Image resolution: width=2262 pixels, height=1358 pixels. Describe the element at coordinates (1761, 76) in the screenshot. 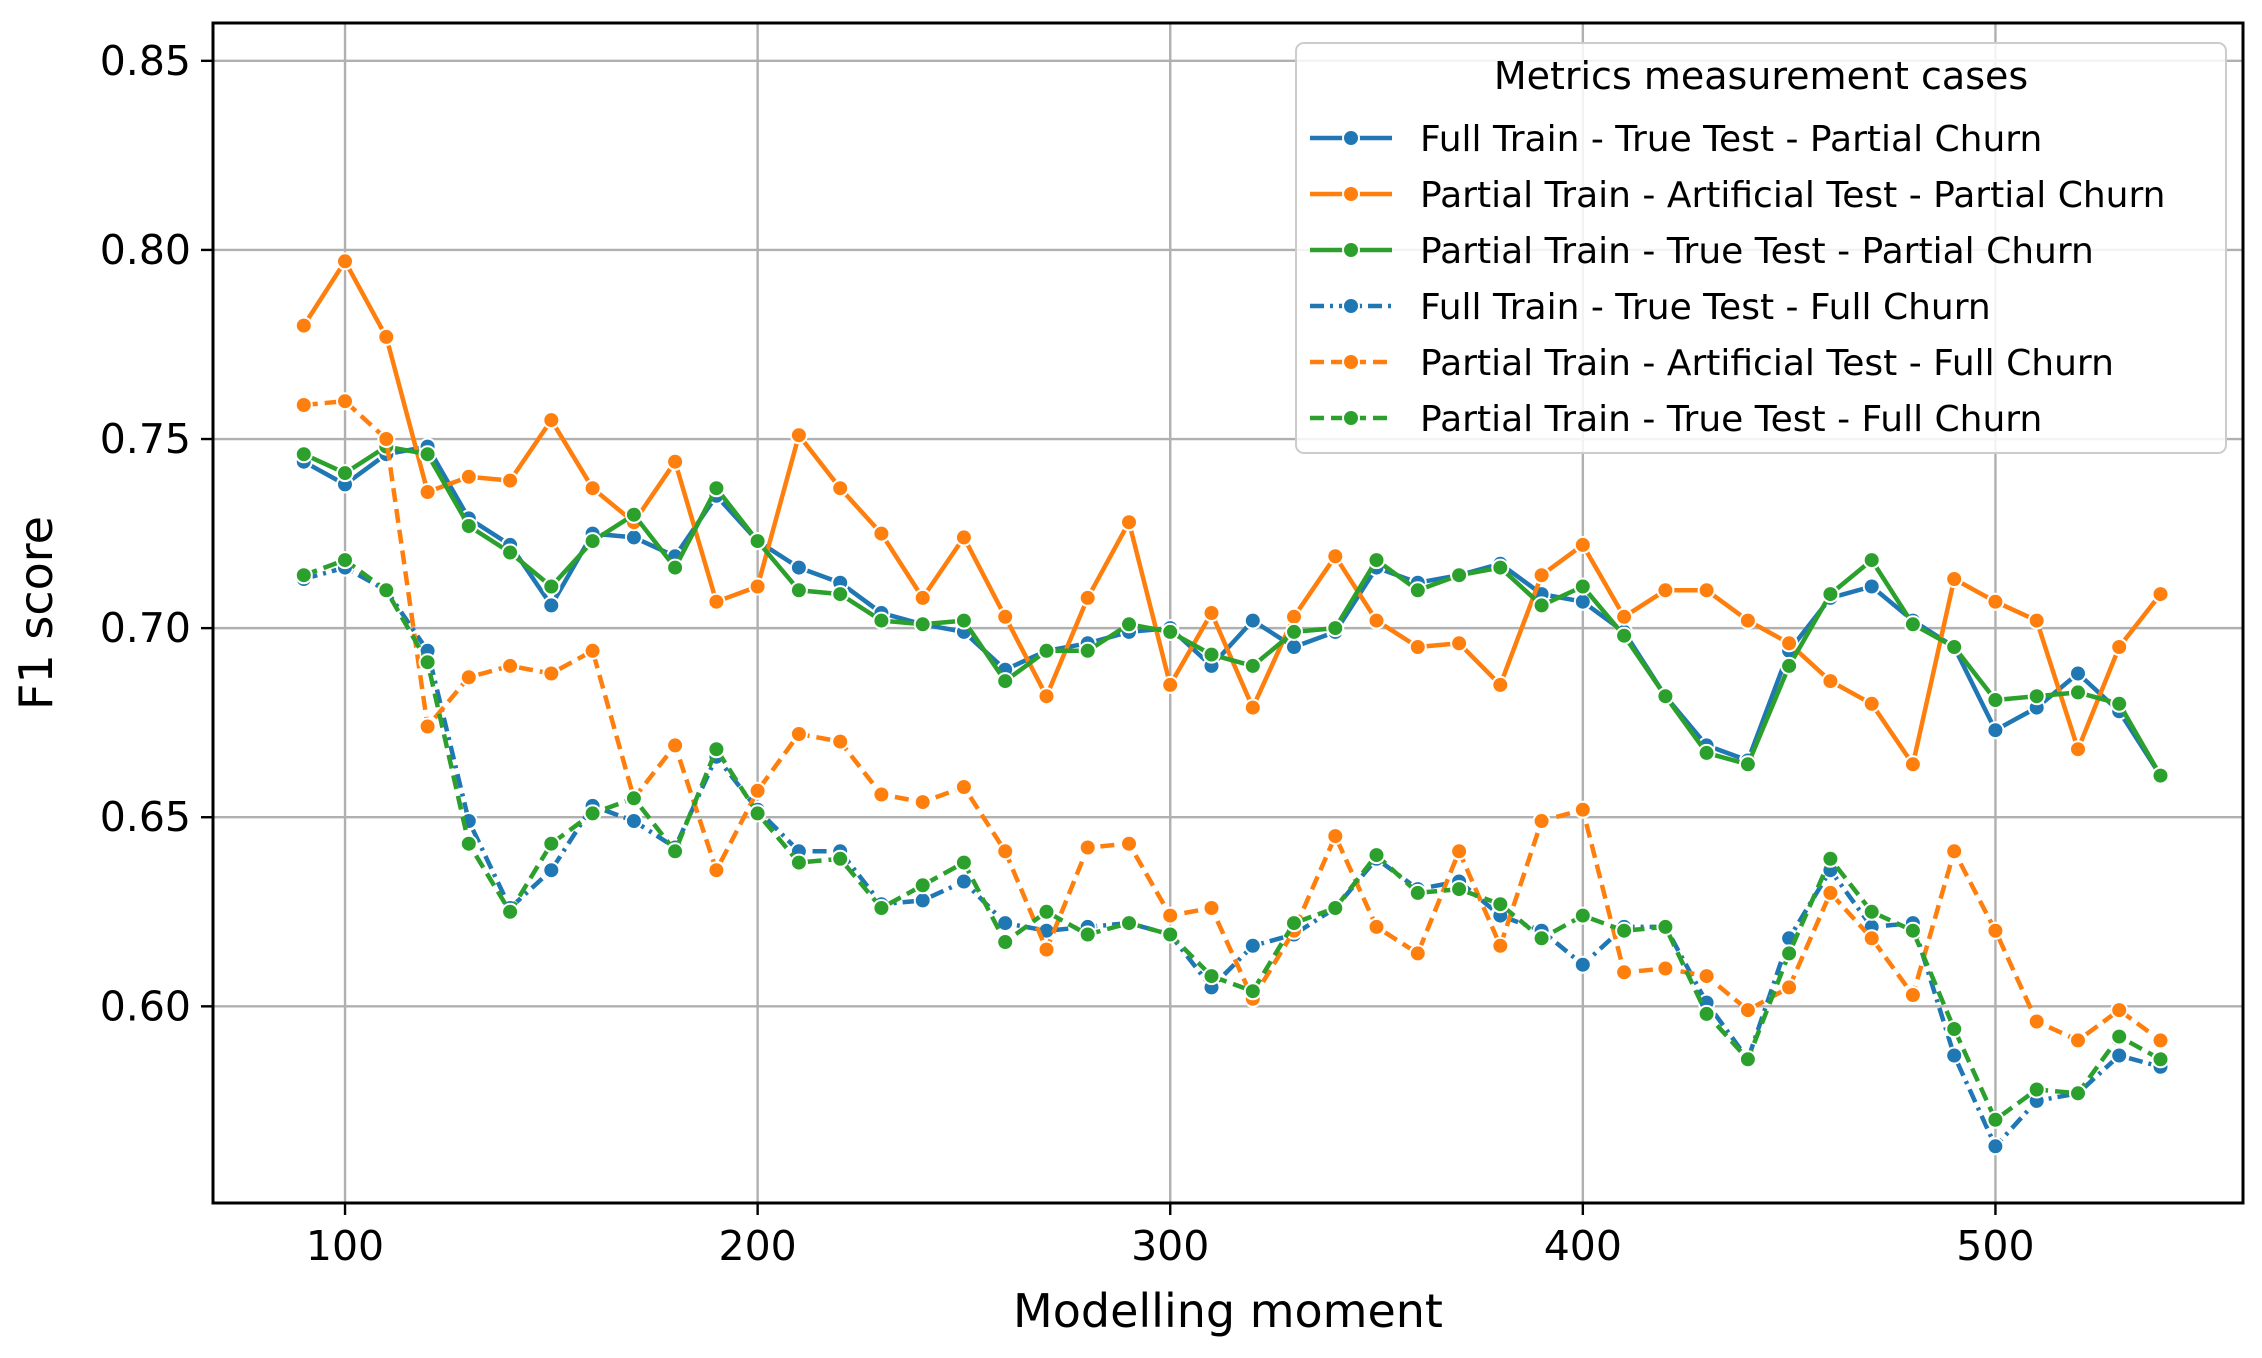

I see `legend-title: Metrics measurement cases` at that location.